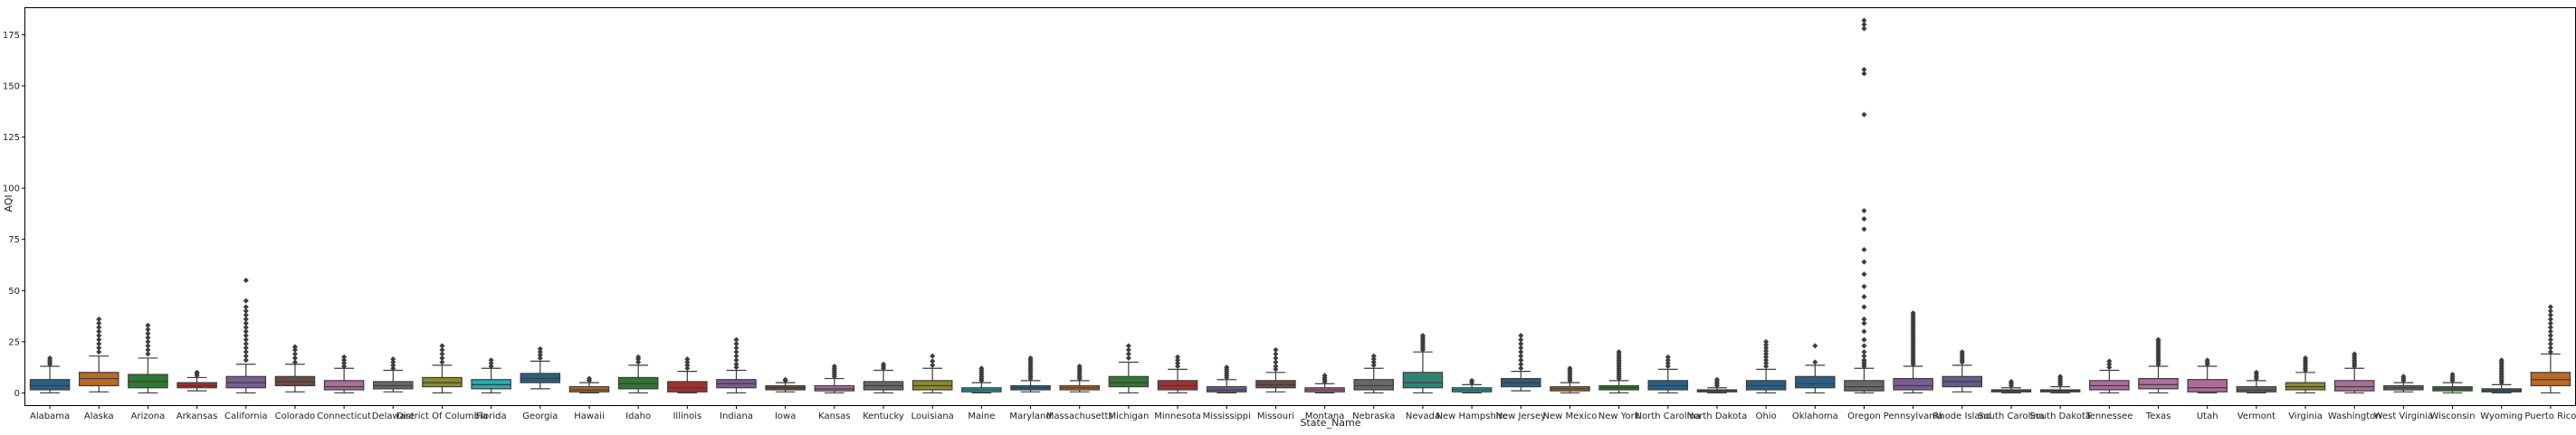  What do you see at coordinates (1128, 416) in the screenshot?
I see `x-tick-label: Michigan` at bounding box center [1128, 416].